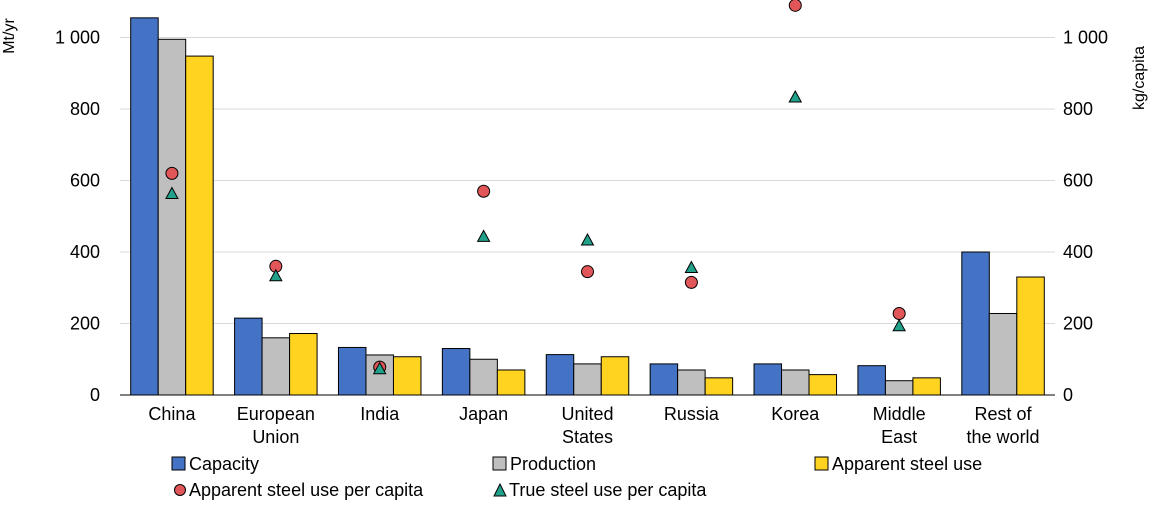 This screenshot has width=1157, height=507. I want to click on category-label: East, so click(899, 437).